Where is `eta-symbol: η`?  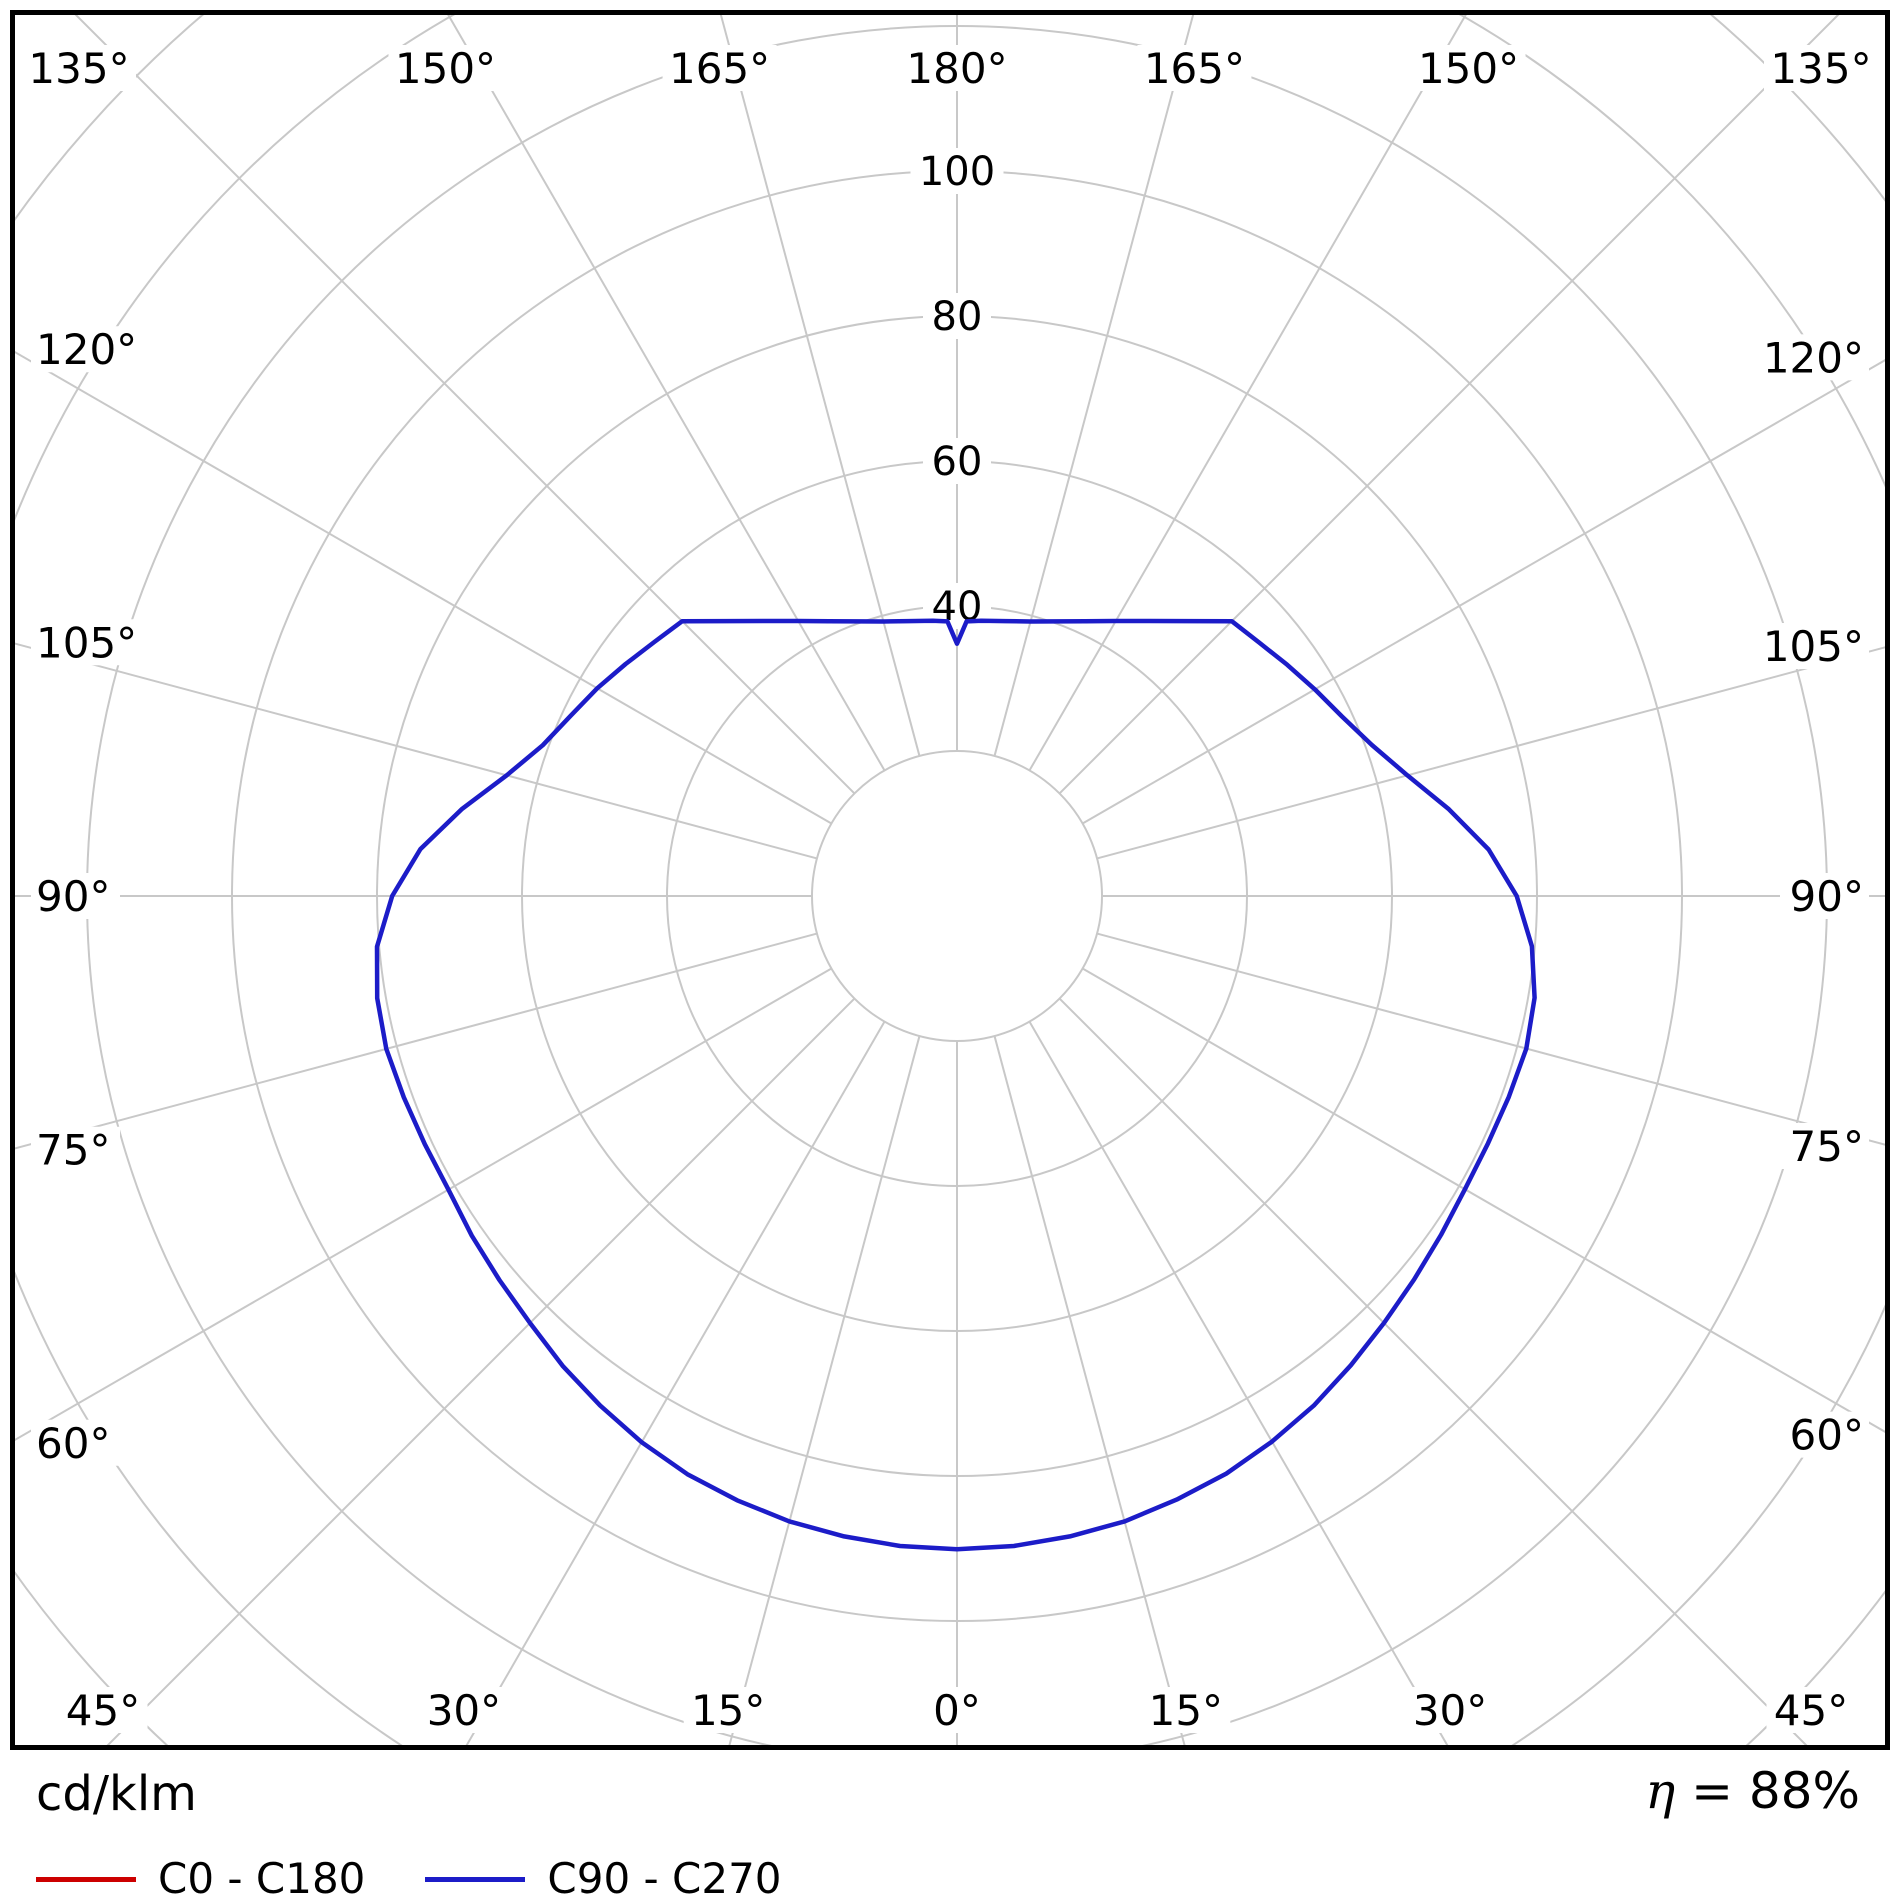
eta-symbol: η is located at coordinates (1660, 1791).